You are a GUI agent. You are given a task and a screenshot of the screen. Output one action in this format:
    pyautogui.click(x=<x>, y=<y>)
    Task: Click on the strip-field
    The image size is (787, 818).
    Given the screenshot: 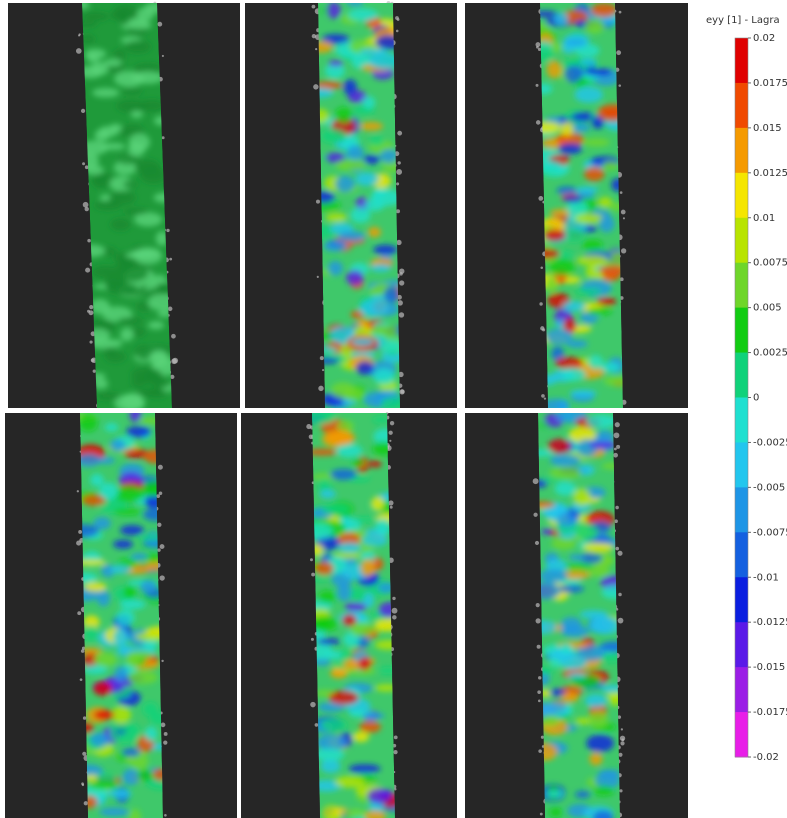 What is the action you would take?
    pyautogui.click(x=127, y=205)
    